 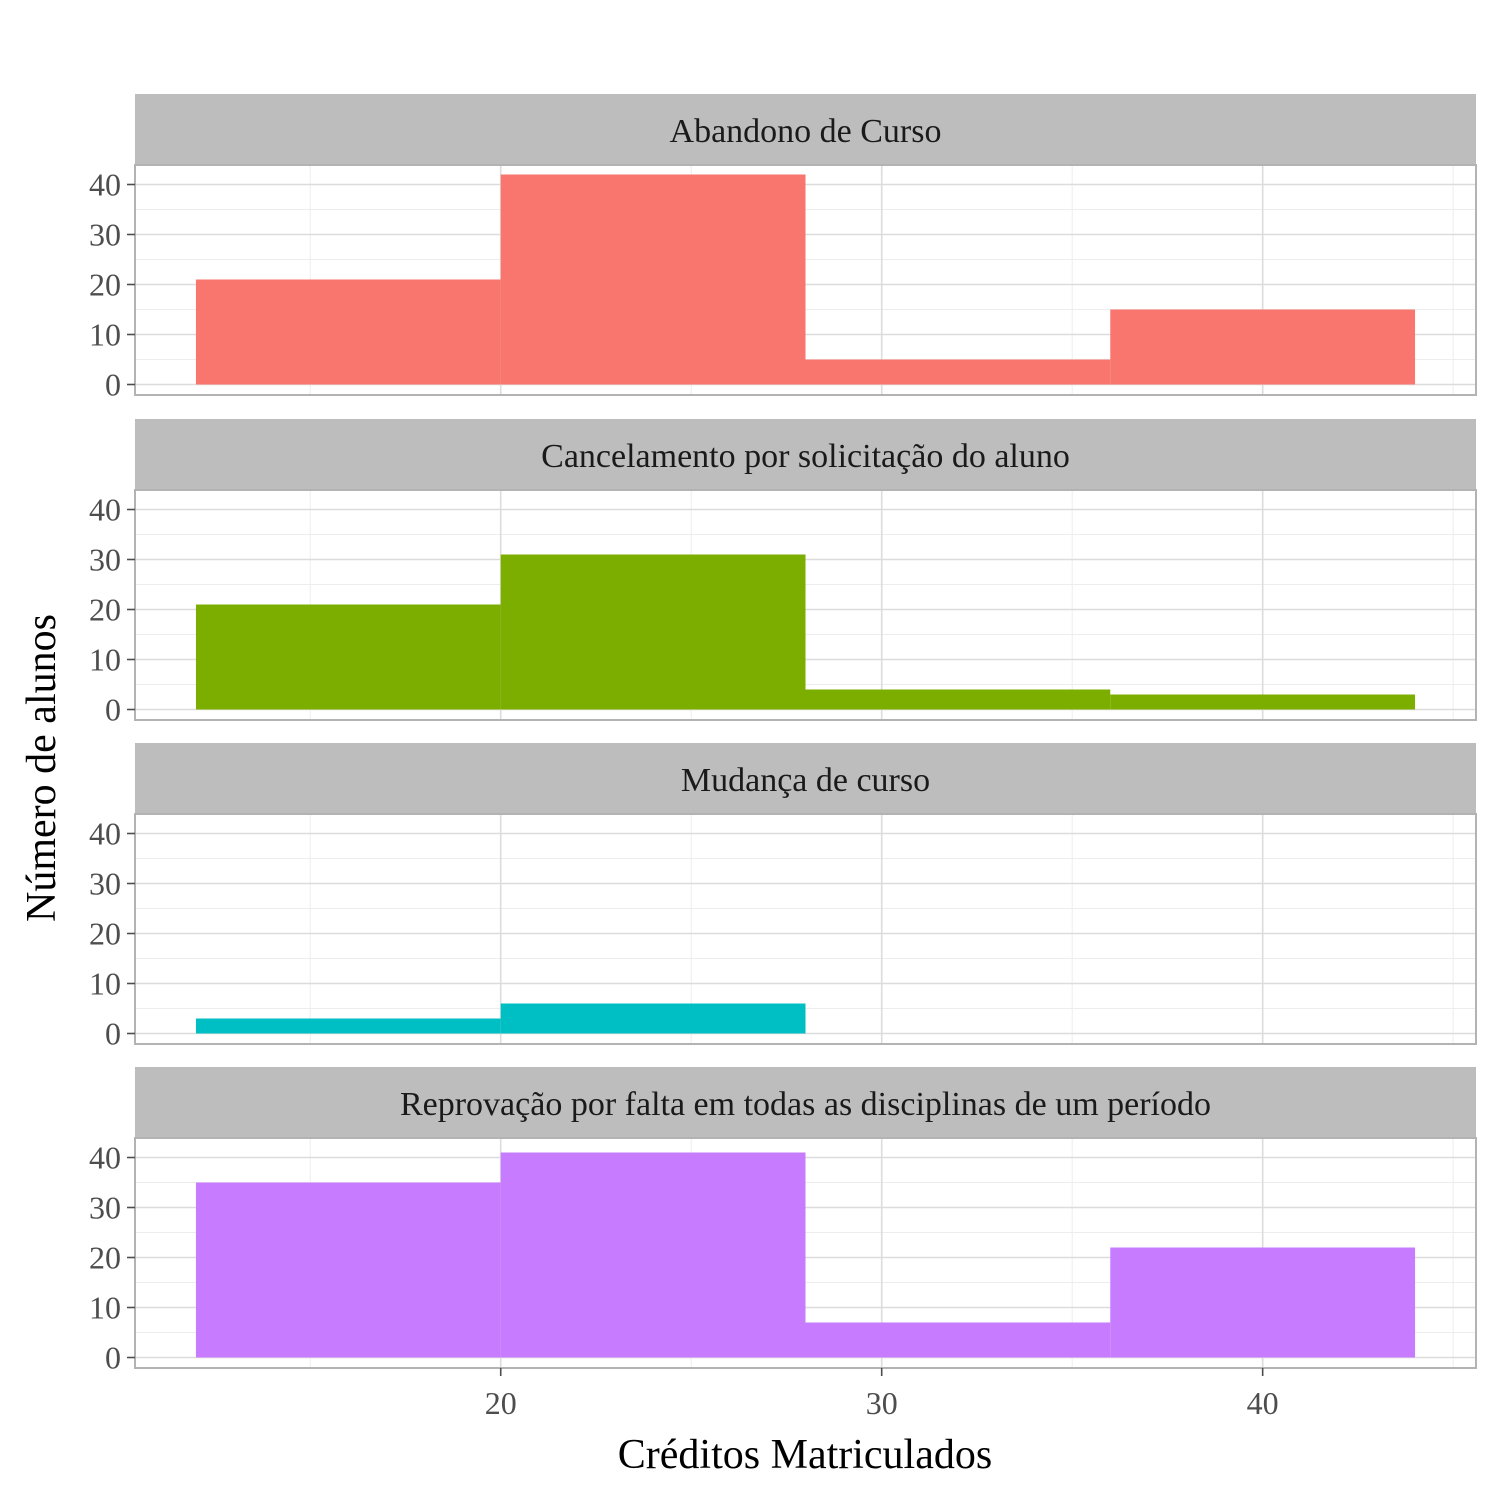 I want to click on facet-strip-title: Mudança de curso, so click(x=805, y=780).